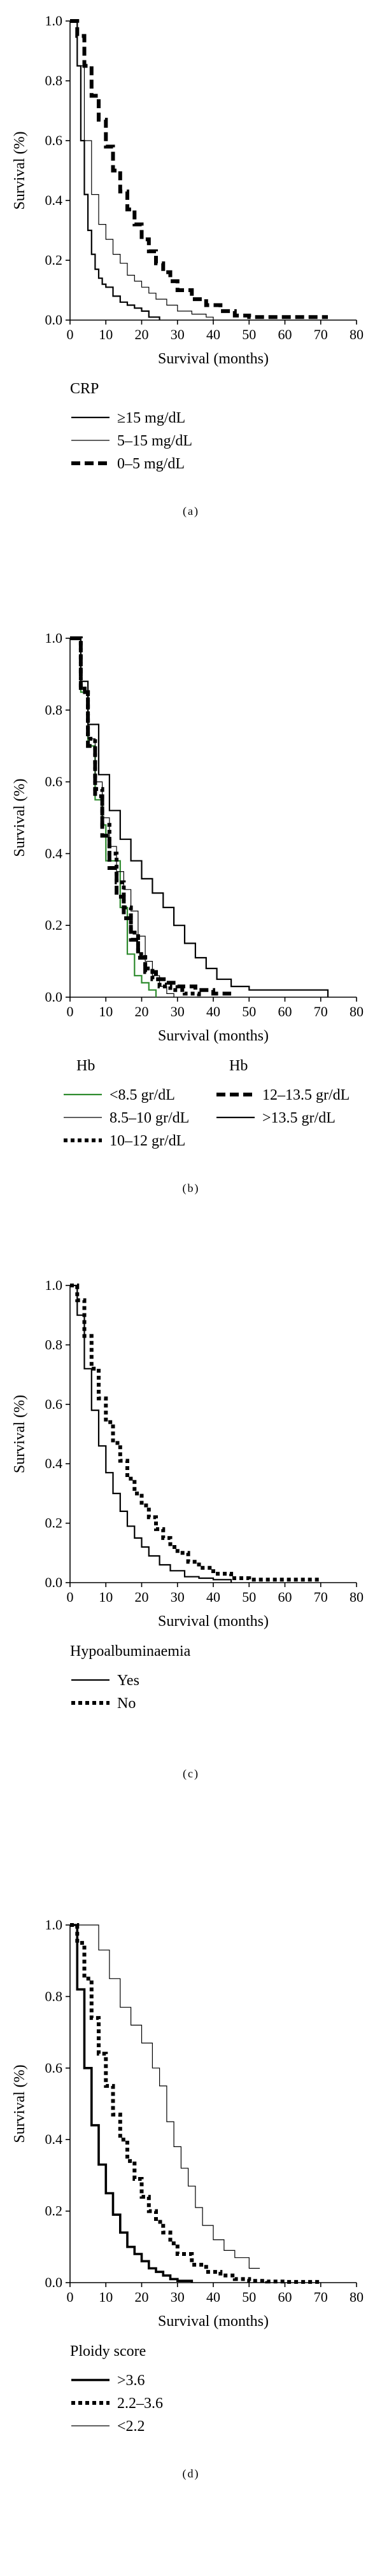 This screenshot has width=382, height=2576. Describe the element at coordinates (131, 2426) in the screenshot. I see `legend-label: <2.2` at that location.